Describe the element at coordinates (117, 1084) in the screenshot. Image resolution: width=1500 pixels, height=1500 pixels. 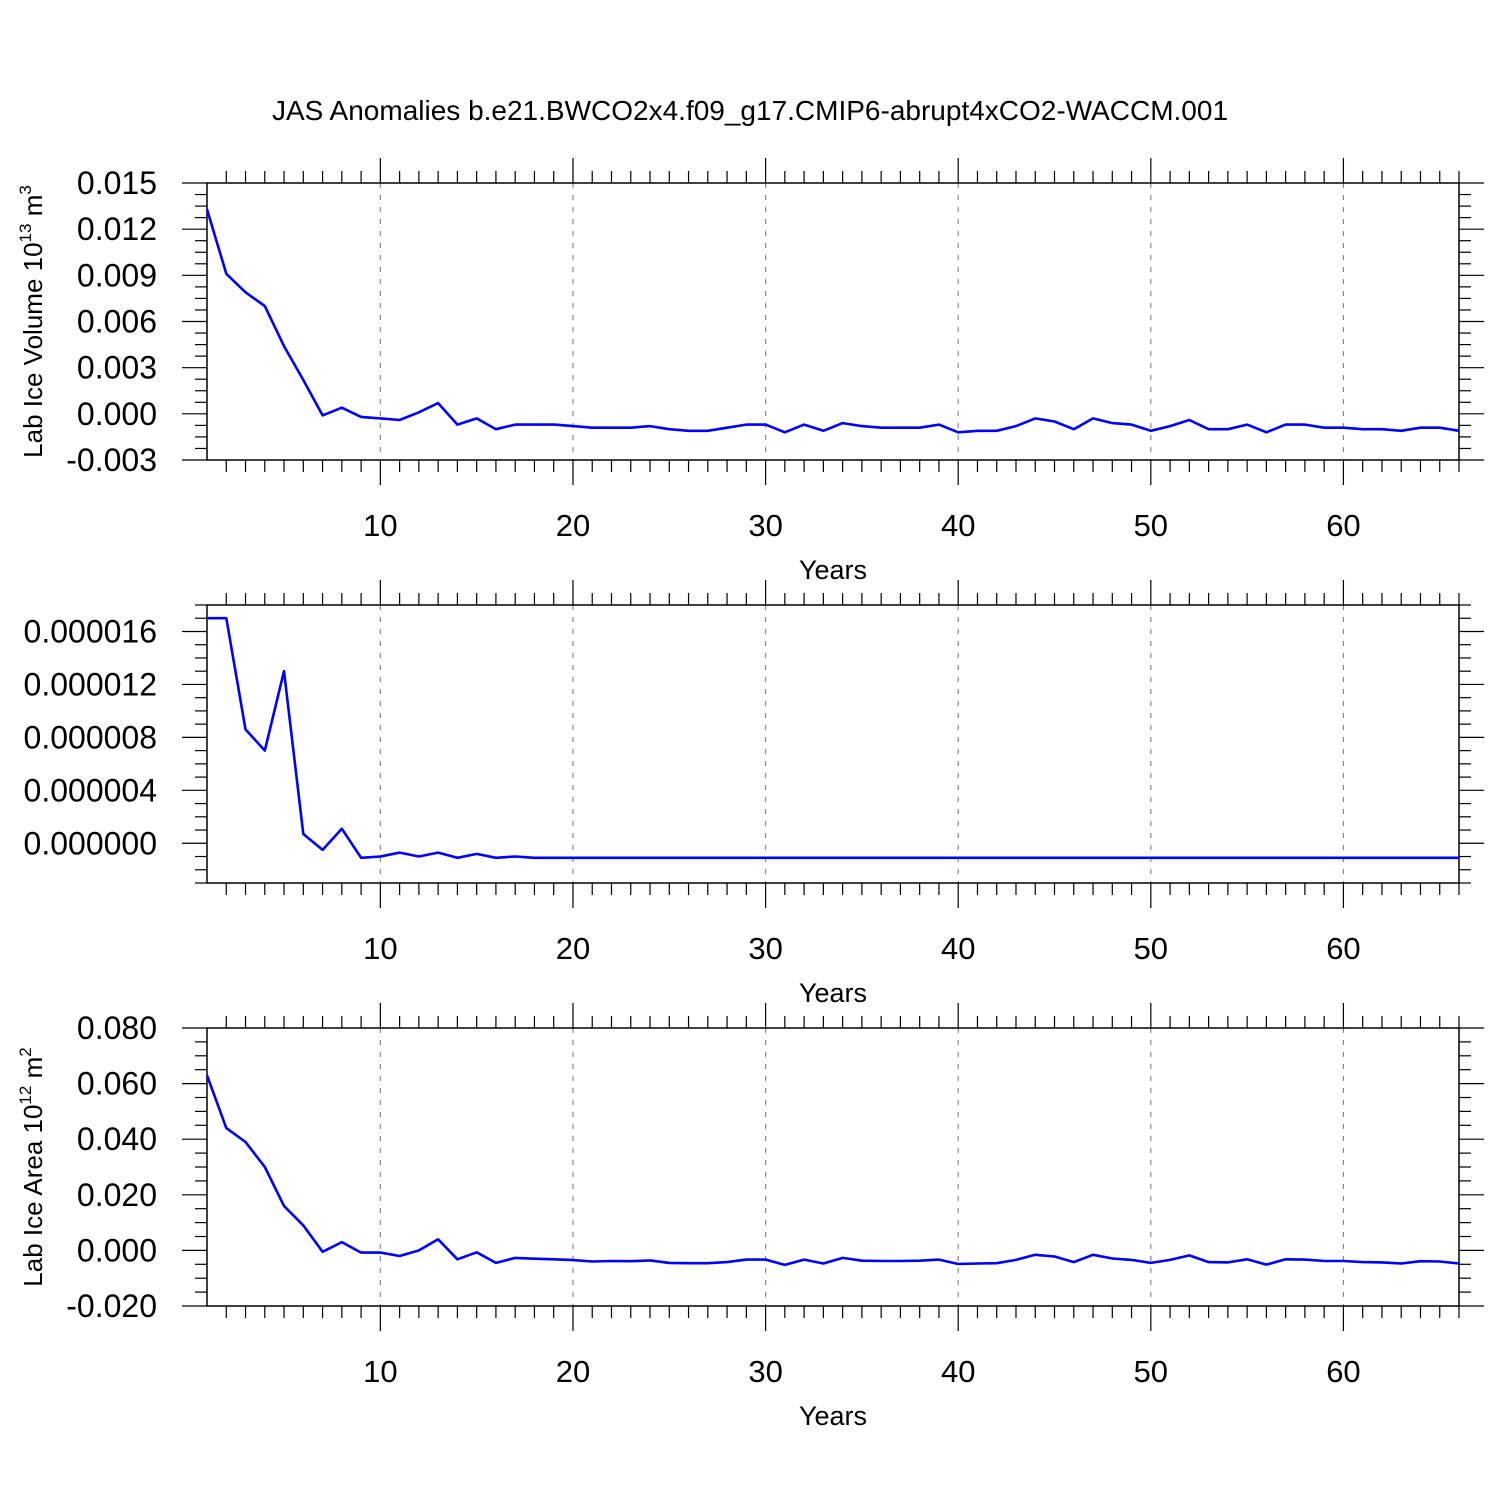
I see `y-tick-label: 0.060` at that location.